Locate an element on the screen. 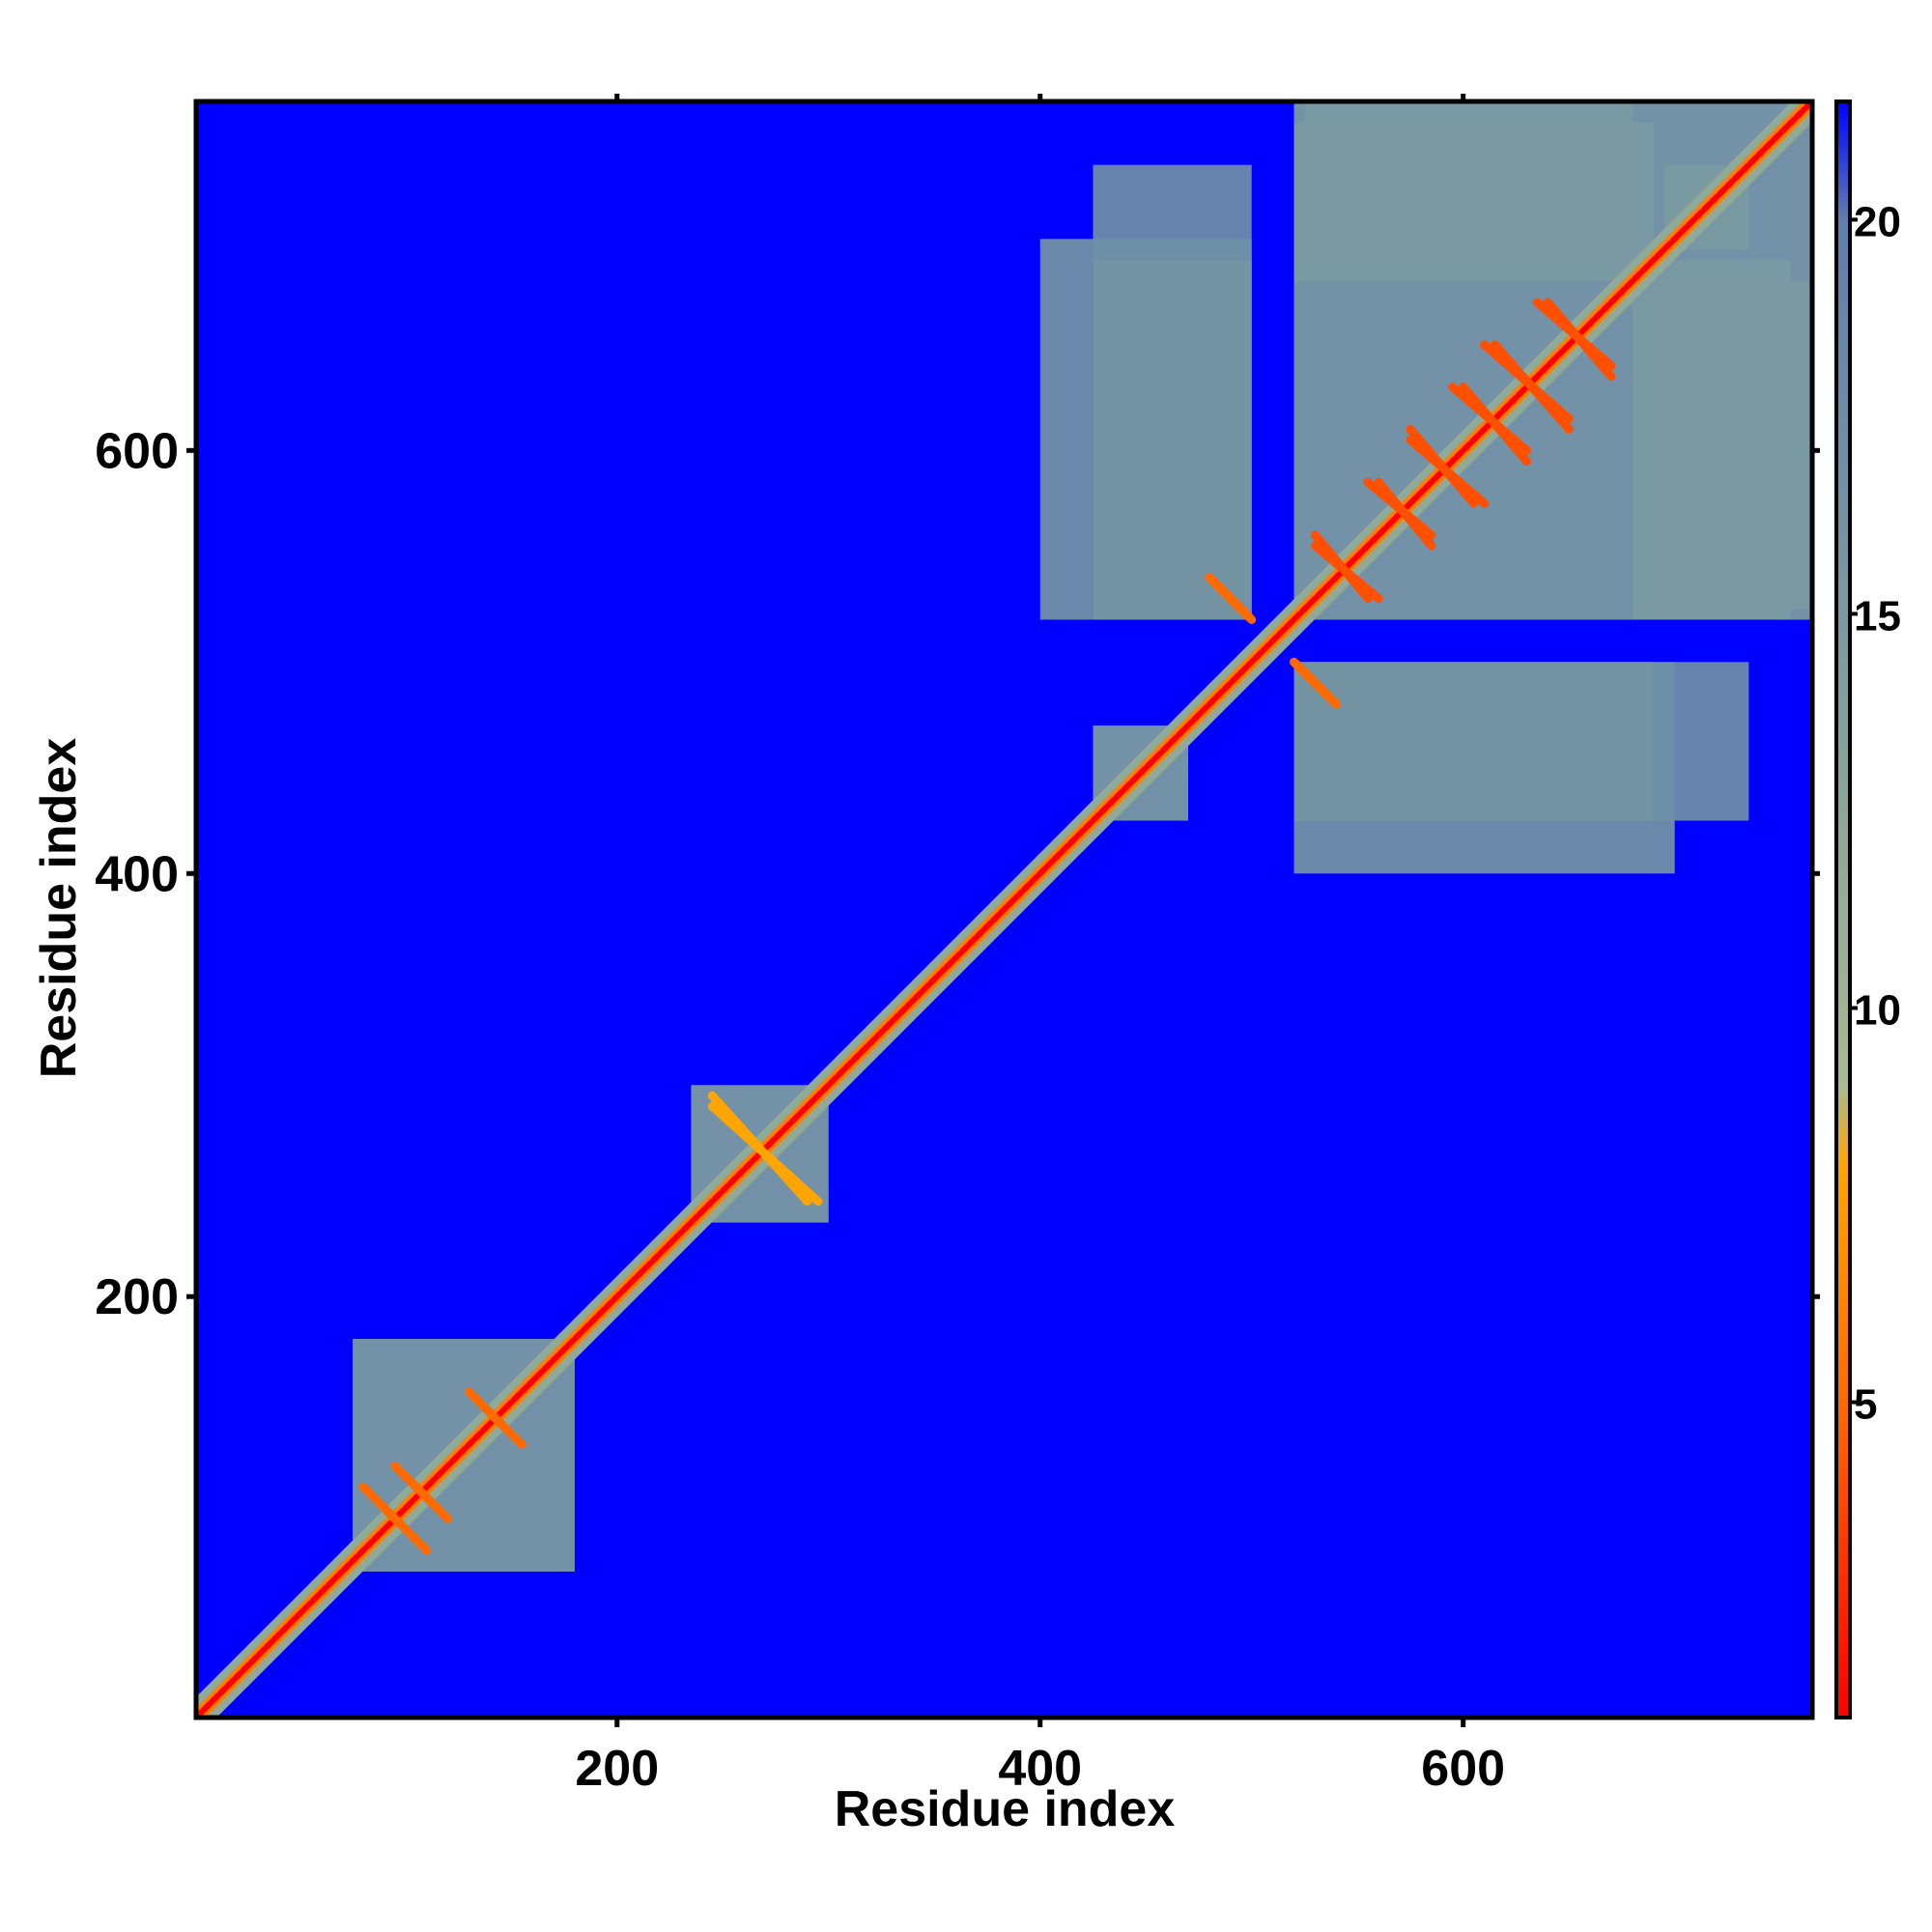 The width and height of the screenshot is (1932, 1932). colorbar: 5 10 15 20 is located at coordinates (1867, 909).